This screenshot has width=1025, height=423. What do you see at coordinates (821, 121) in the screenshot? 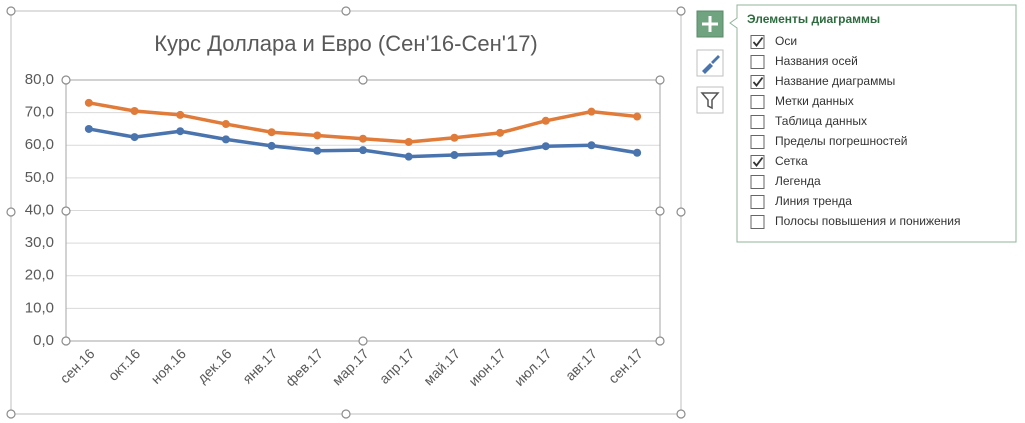
I see `item-label: Таблица данных` at bounding box center [821, 121].